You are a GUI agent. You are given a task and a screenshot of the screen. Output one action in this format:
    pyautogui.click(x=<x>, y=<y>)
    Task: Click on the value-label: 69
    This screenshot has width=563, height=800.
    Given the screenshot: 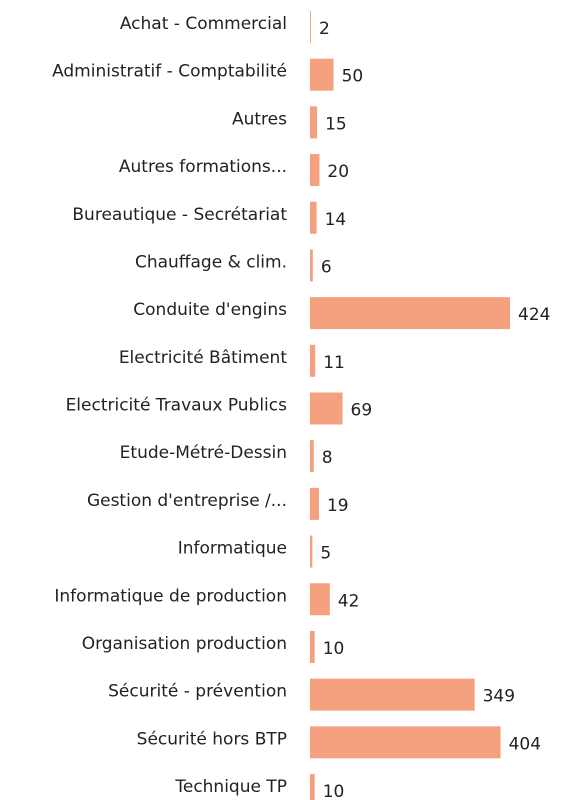 What is the action you would take?
    pyautogui.click(x=362, y=411)
    